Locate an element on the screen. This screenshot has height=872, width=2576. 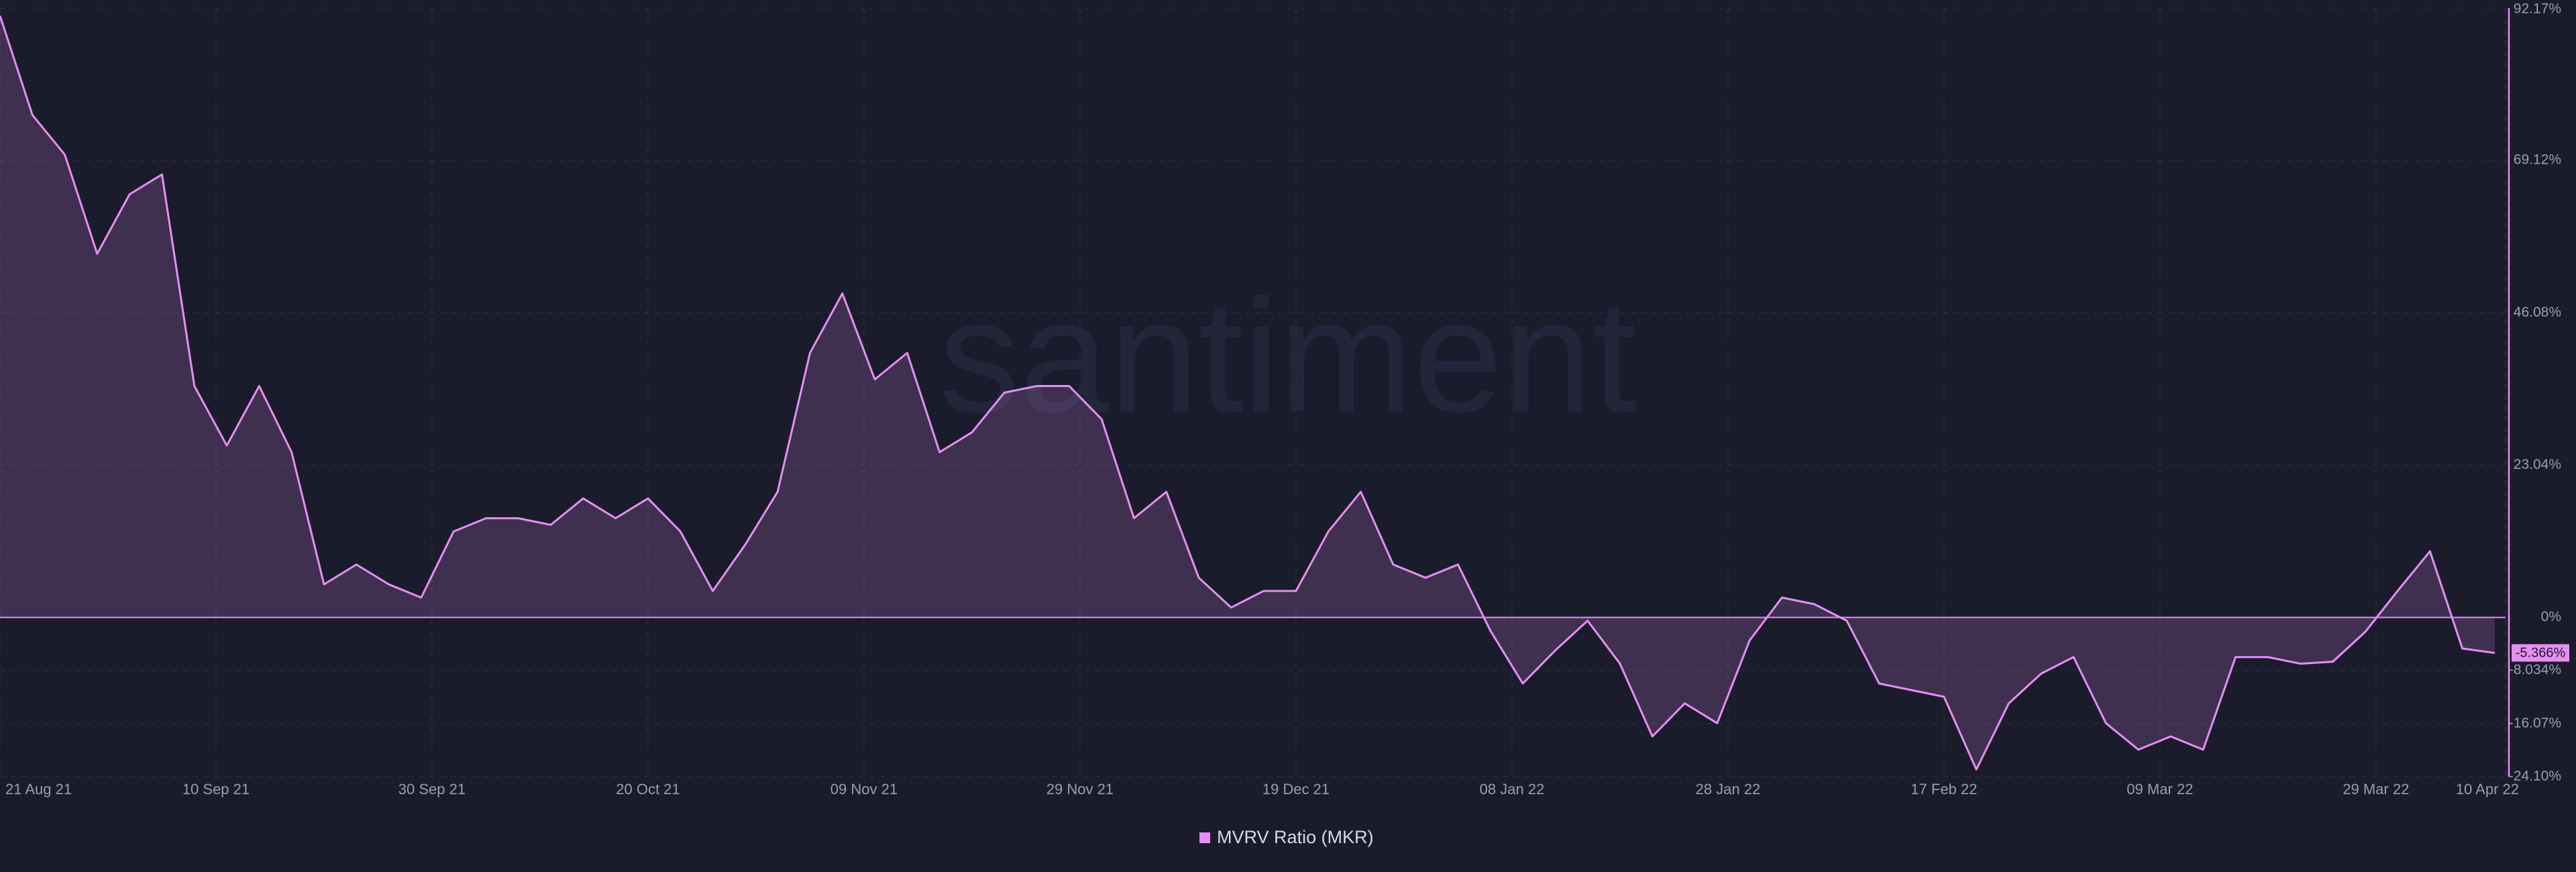
x-tick-label: 10 Sep 21 is located at coordinates (216, 790).